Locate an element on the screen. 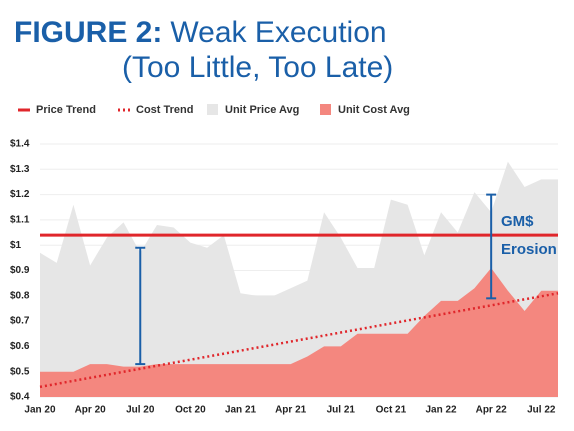  title-text: Weak Execution is located at coordinates (278, 32).